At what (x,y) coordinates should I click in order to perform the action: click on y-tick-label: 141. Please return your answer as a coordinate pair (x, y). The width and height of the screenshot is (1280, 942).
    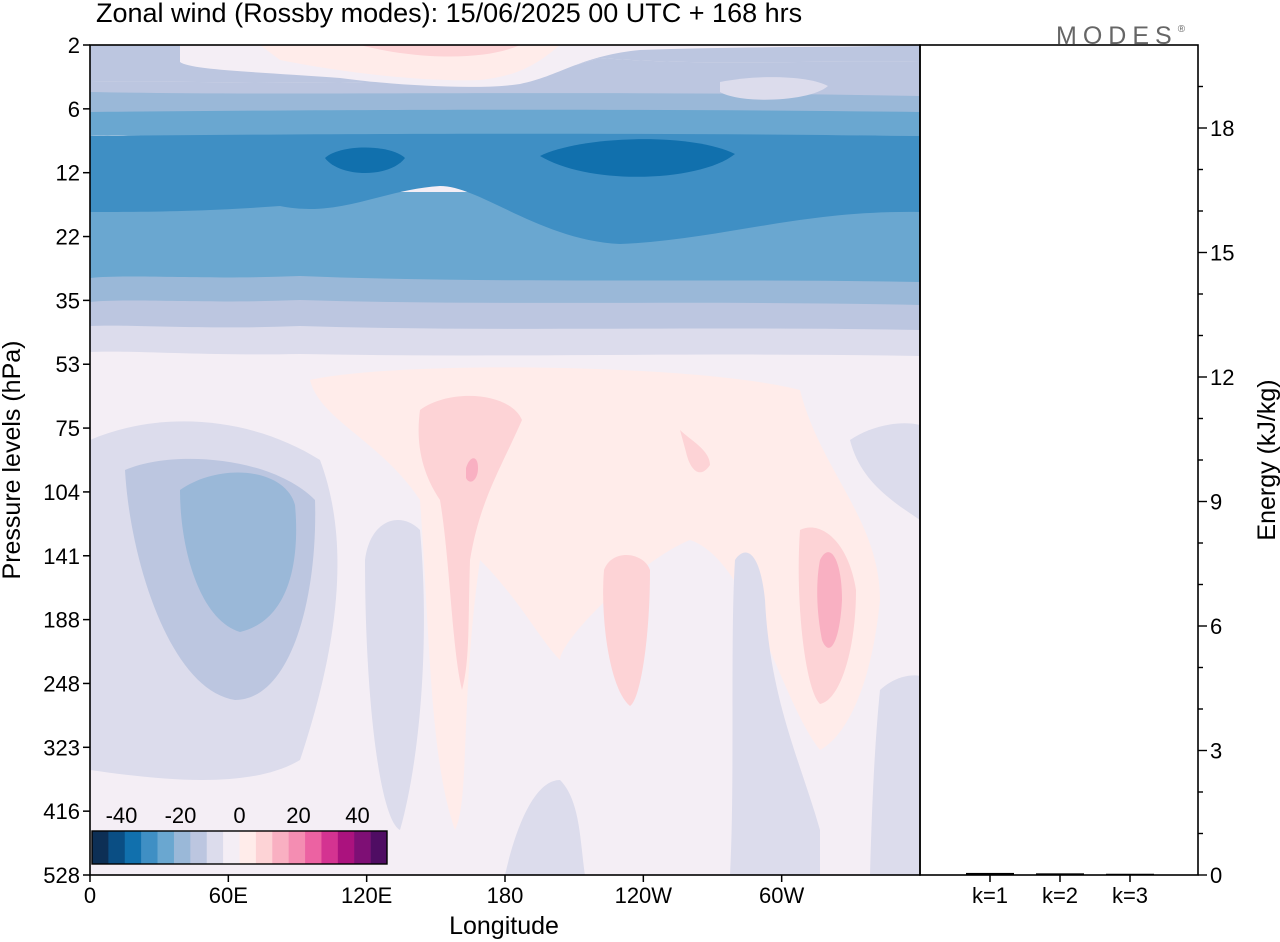
    Looking at the image, I should click on (61, 556).